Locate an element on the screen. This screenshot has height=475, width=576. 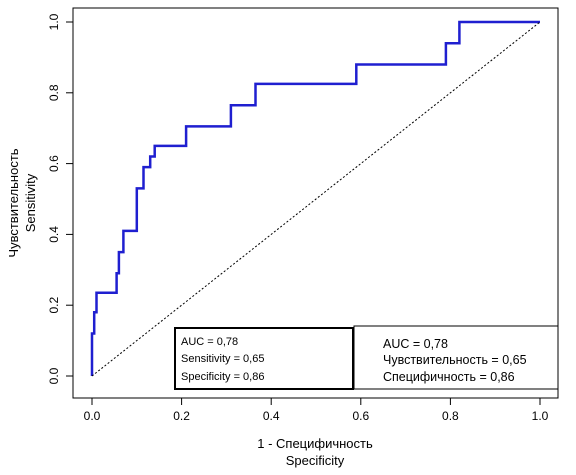
y-tick-label: 0.4 is located at coordinates (54, 234).